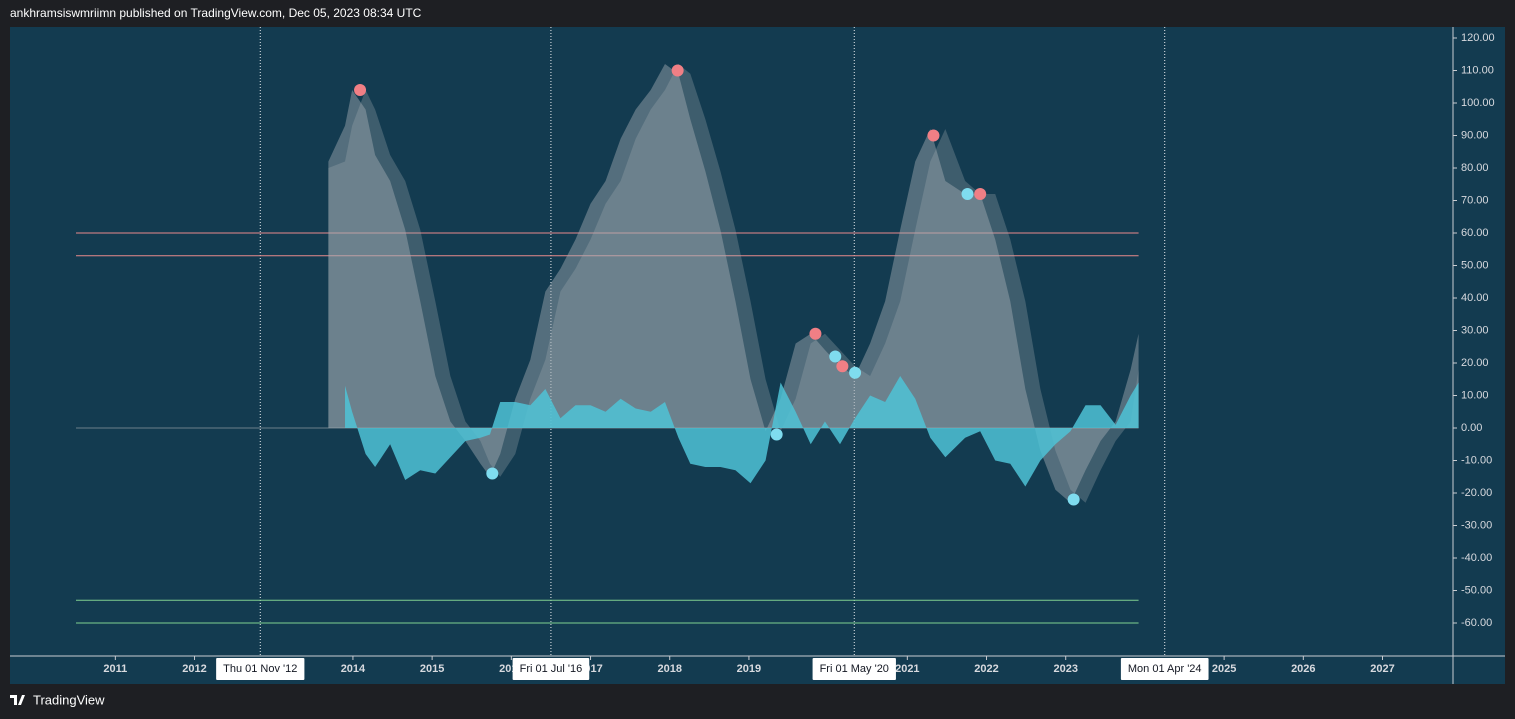 This screenshot has width=1515, height=719. I want to click on y-tick-label: 120.00, so click(1478, 38).